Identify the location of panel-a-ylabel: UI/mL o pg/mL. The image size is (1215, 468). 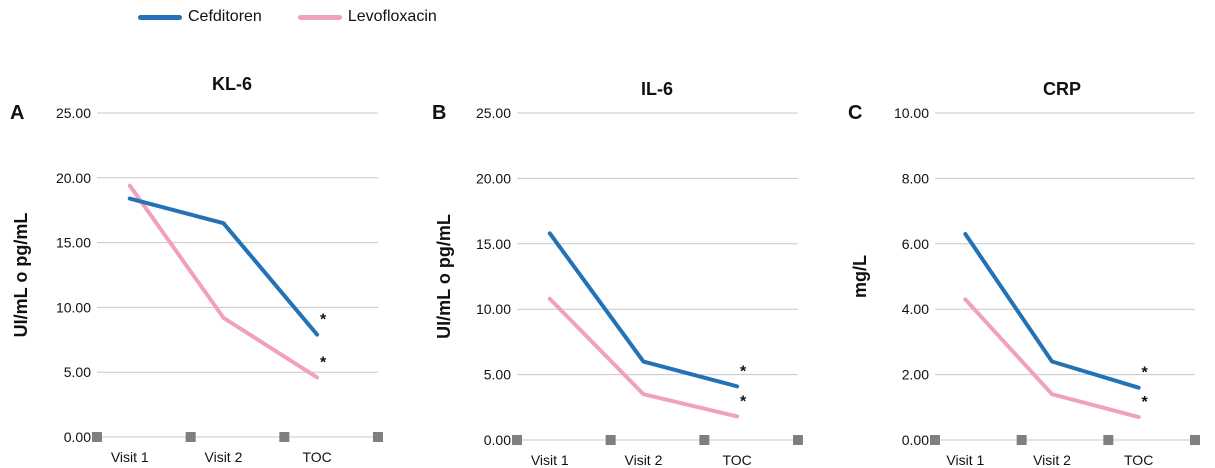
(21, 275).